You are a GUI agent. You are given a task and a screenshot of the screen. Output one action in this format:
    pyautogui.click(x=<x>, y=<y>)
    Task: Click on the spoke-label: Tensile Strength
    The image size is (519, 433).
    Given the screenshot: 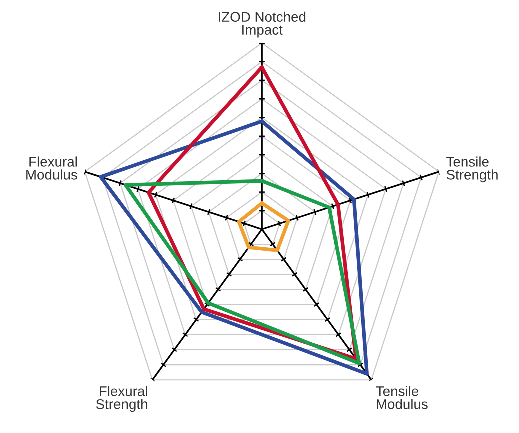 What is the action you would take?
    pyautogui.click(x=472, y=169)
    